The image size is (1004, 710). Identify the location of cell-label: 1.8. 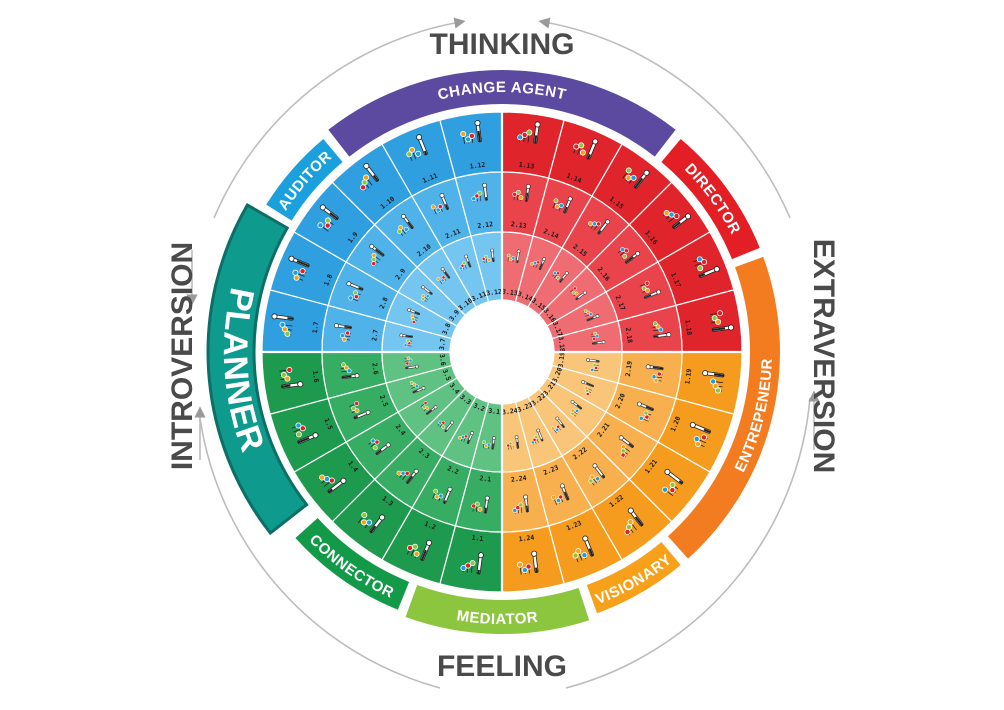
(328, 280).